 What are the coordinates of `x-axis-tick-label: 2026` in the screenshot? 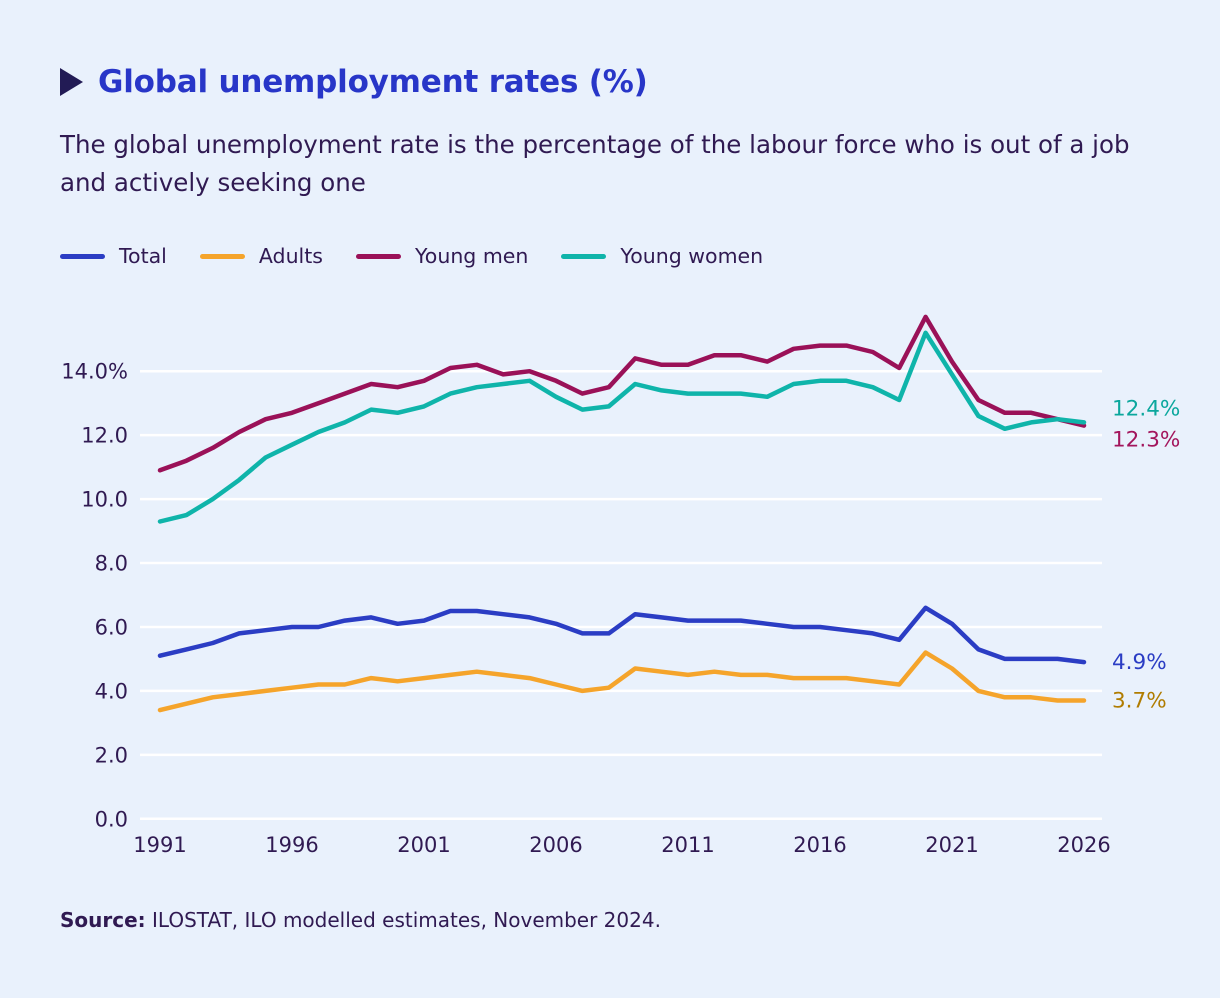 It's located at (1083, 845).